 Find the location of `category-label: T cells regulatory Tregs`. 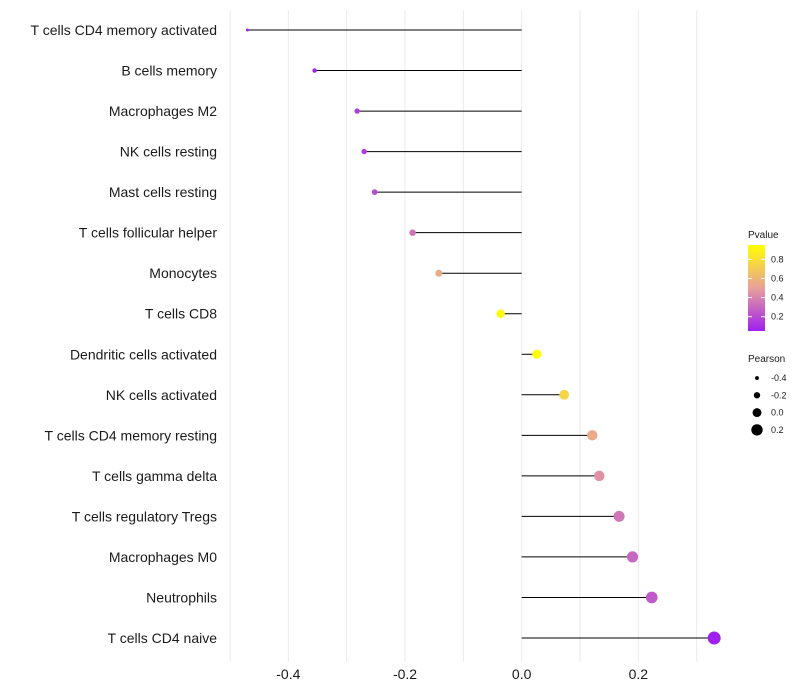

category-label: T cells regulatory Tregs is located at coordinates (144, 516).